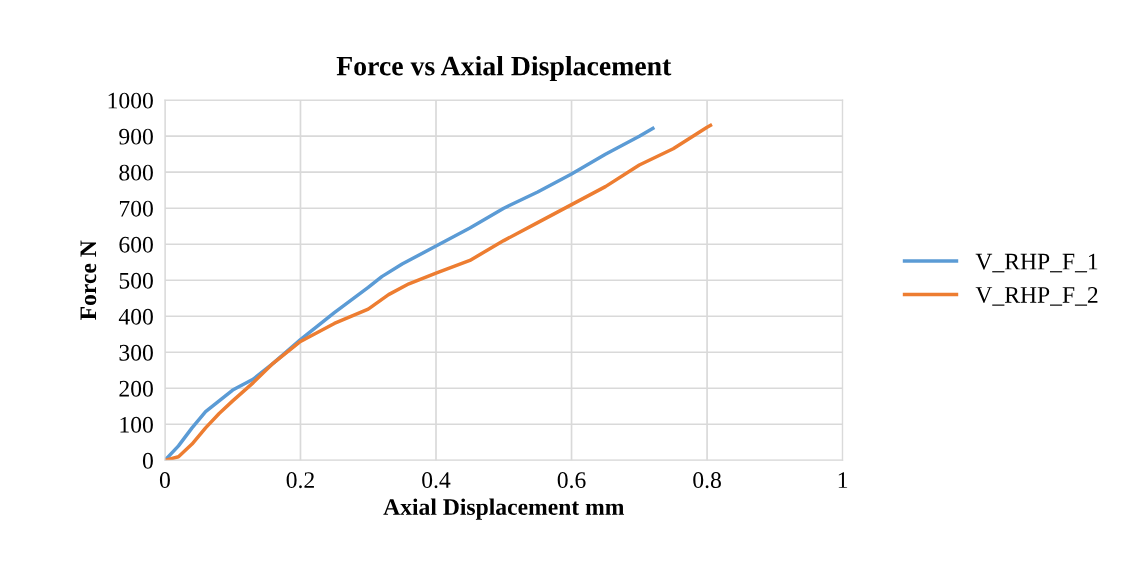 The image size is (1122, 579). I want to click on y-tick-label: 900, so click(136, 136).